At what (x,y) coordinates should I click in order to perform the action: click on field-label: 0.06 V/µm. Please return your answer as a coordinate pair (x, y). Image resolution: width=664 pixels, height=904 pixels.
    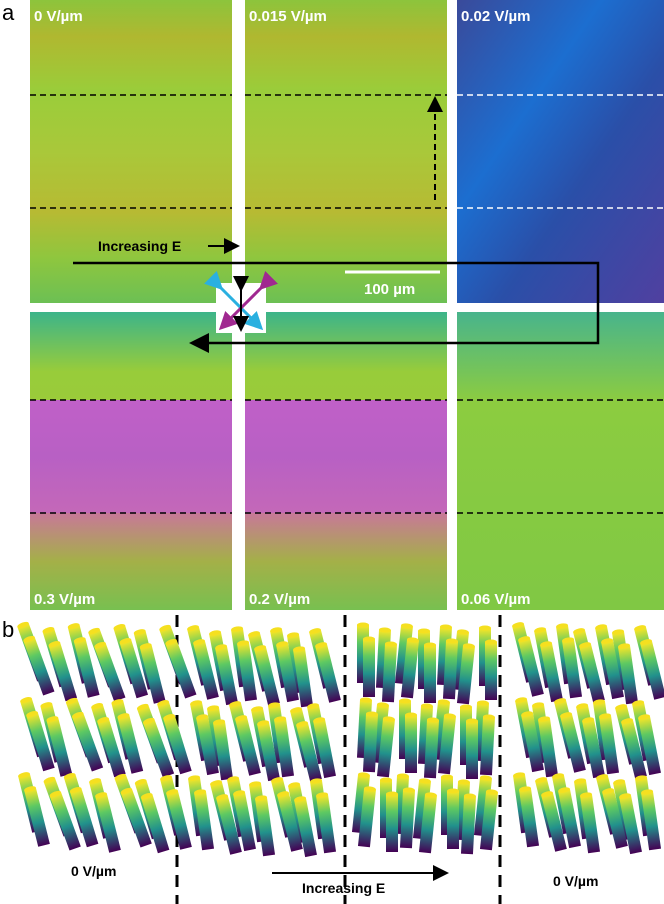
    Looking at the image, I should click on (496, 599).